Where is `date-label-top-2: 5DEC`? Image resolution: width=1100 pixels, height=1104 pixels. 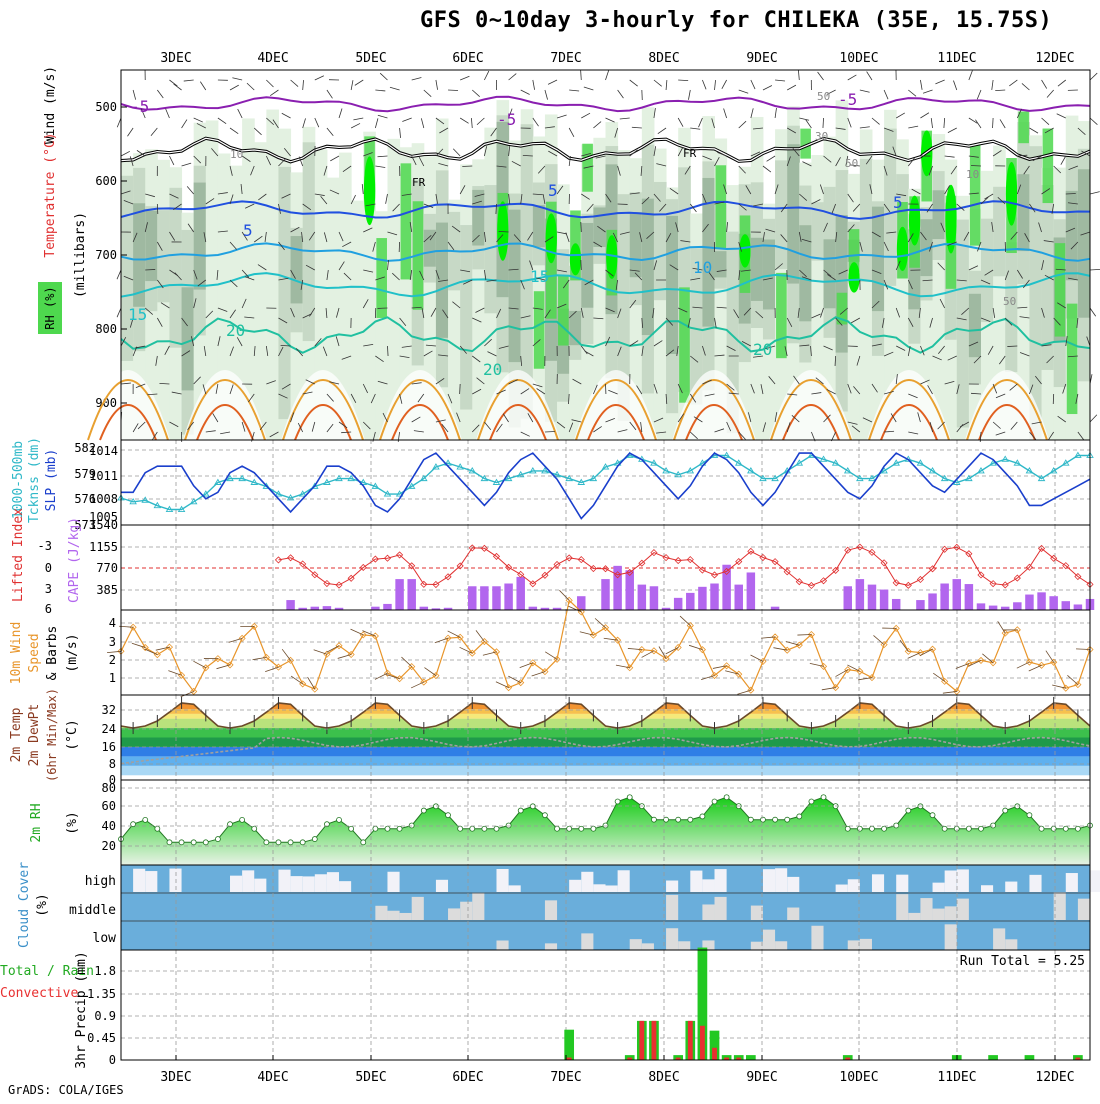
date-label-top-2: 5DEC is located at coordinates (370, 58).